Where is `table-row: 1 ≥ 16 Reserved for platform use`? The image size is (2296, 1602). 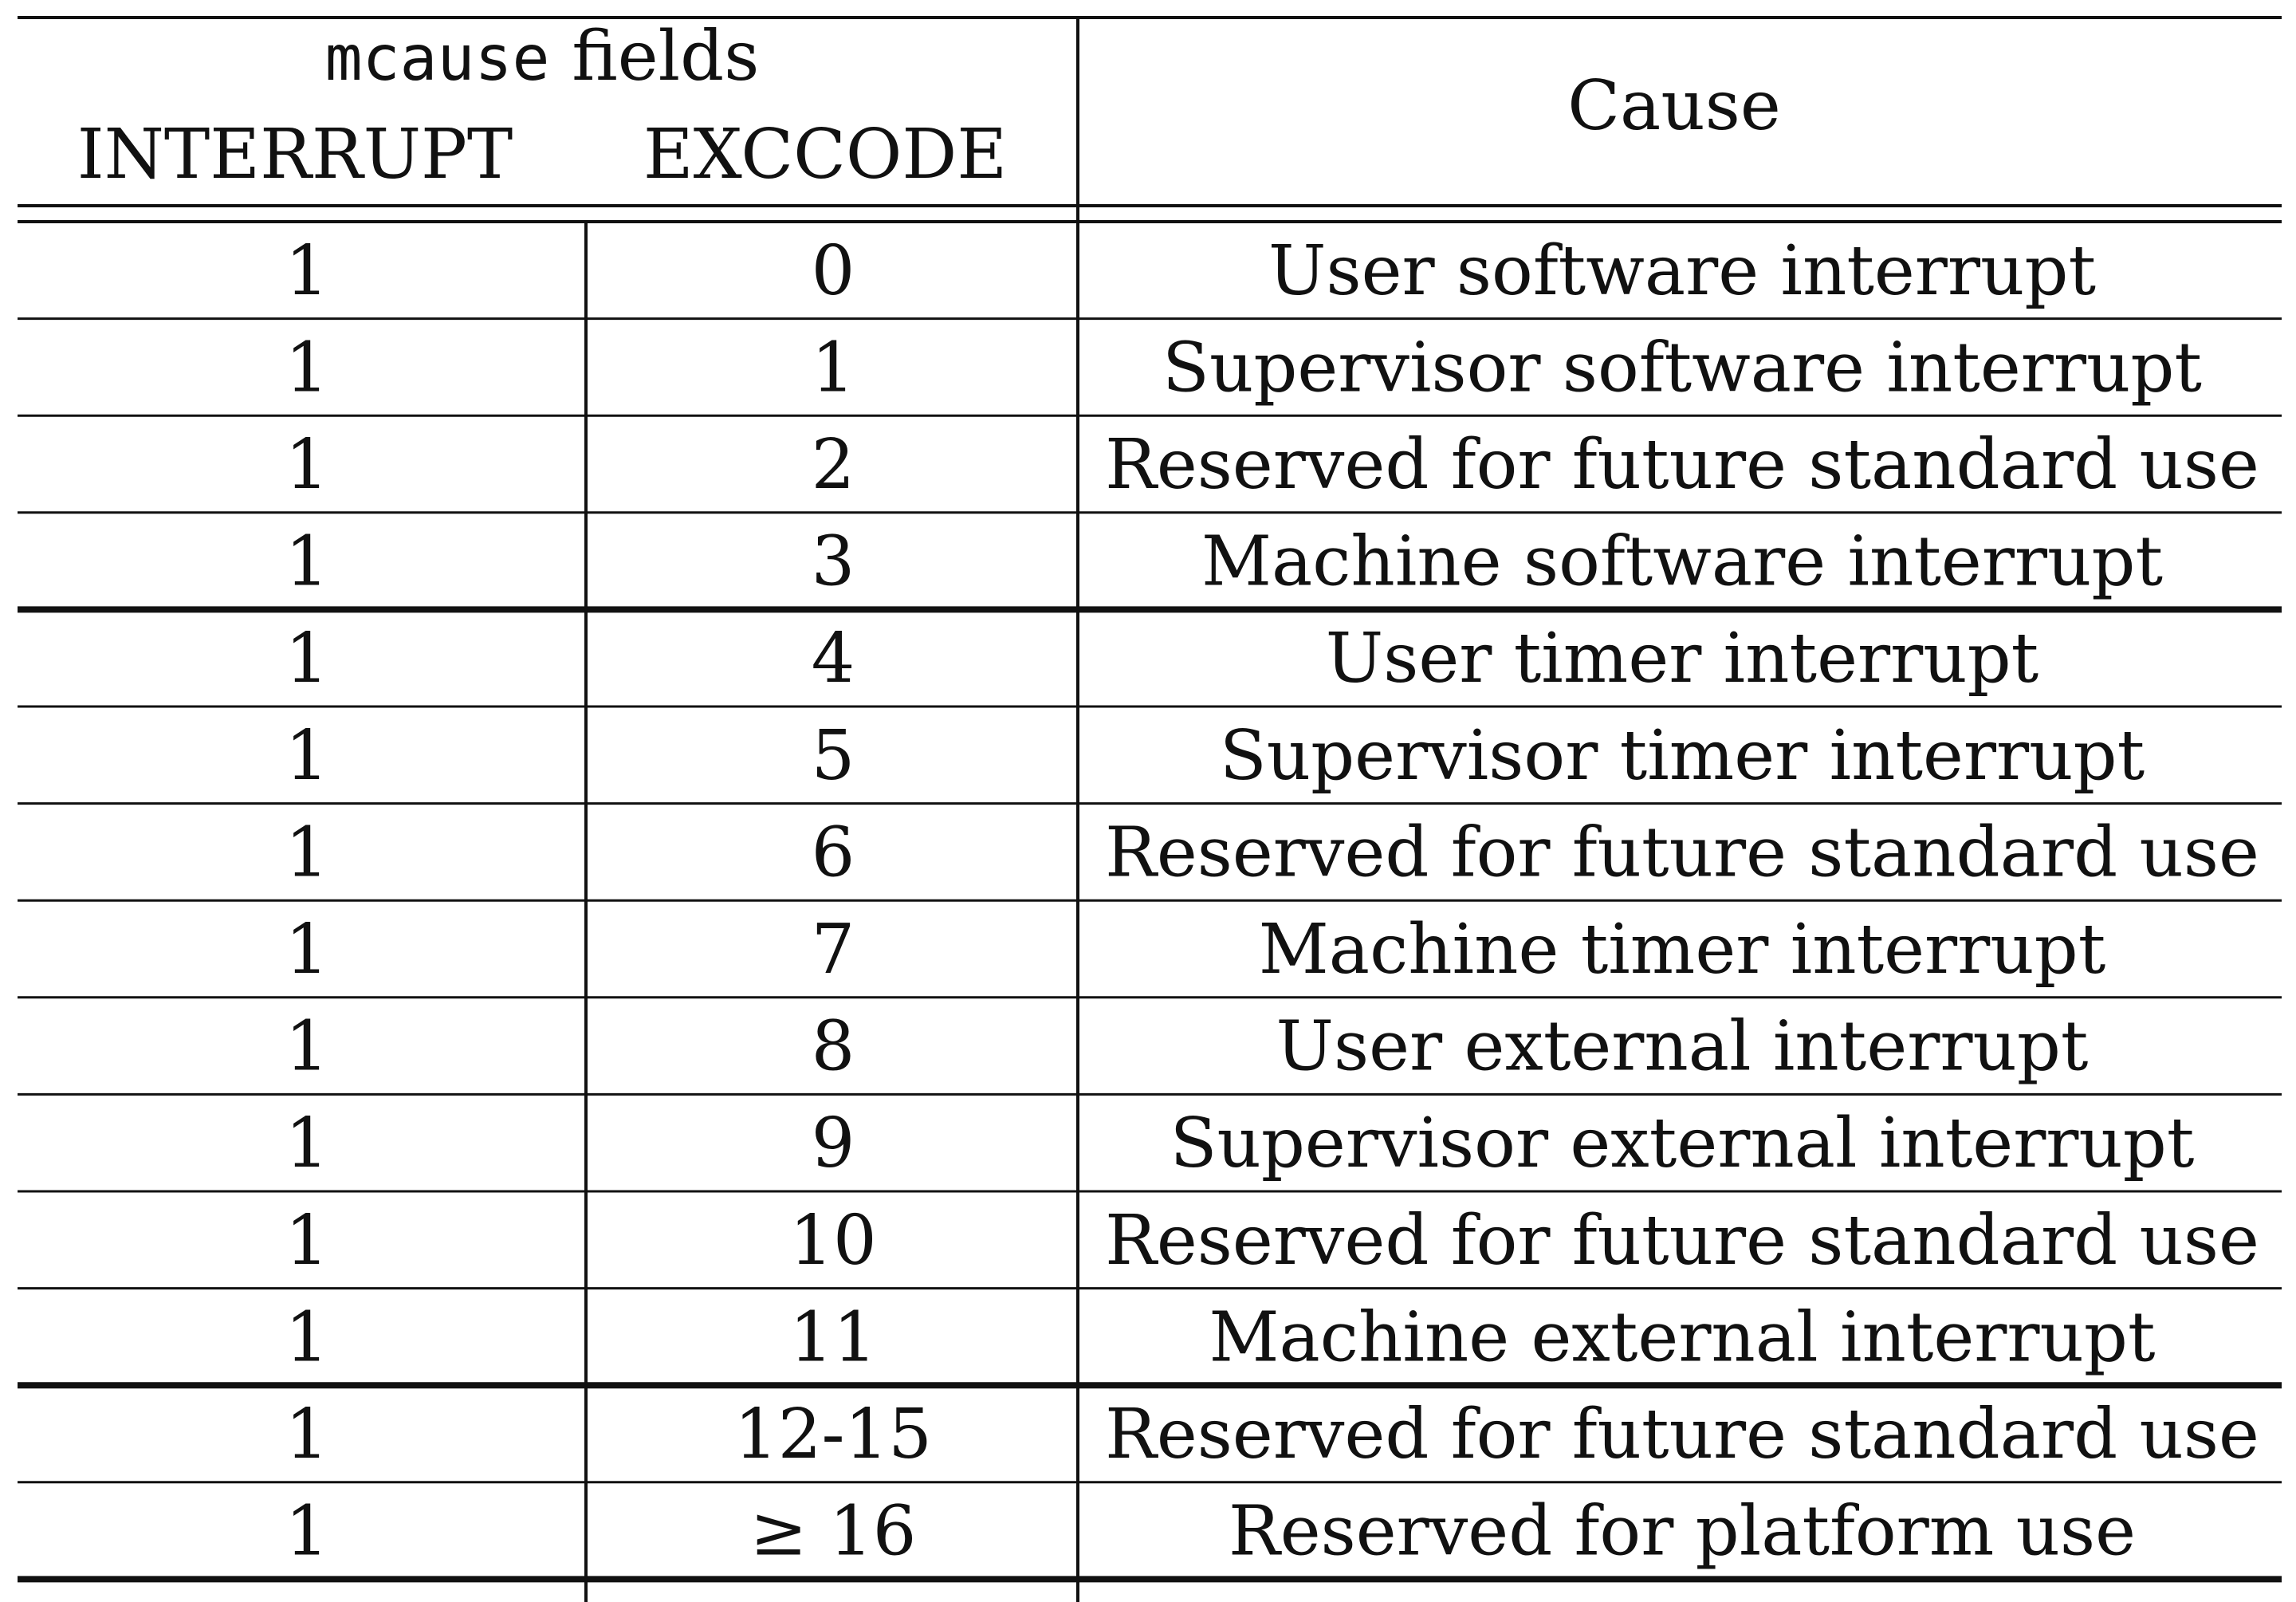
table-row: 1 ≥ 16 Reserved for platform use is located at coordinates (1210, 1532).